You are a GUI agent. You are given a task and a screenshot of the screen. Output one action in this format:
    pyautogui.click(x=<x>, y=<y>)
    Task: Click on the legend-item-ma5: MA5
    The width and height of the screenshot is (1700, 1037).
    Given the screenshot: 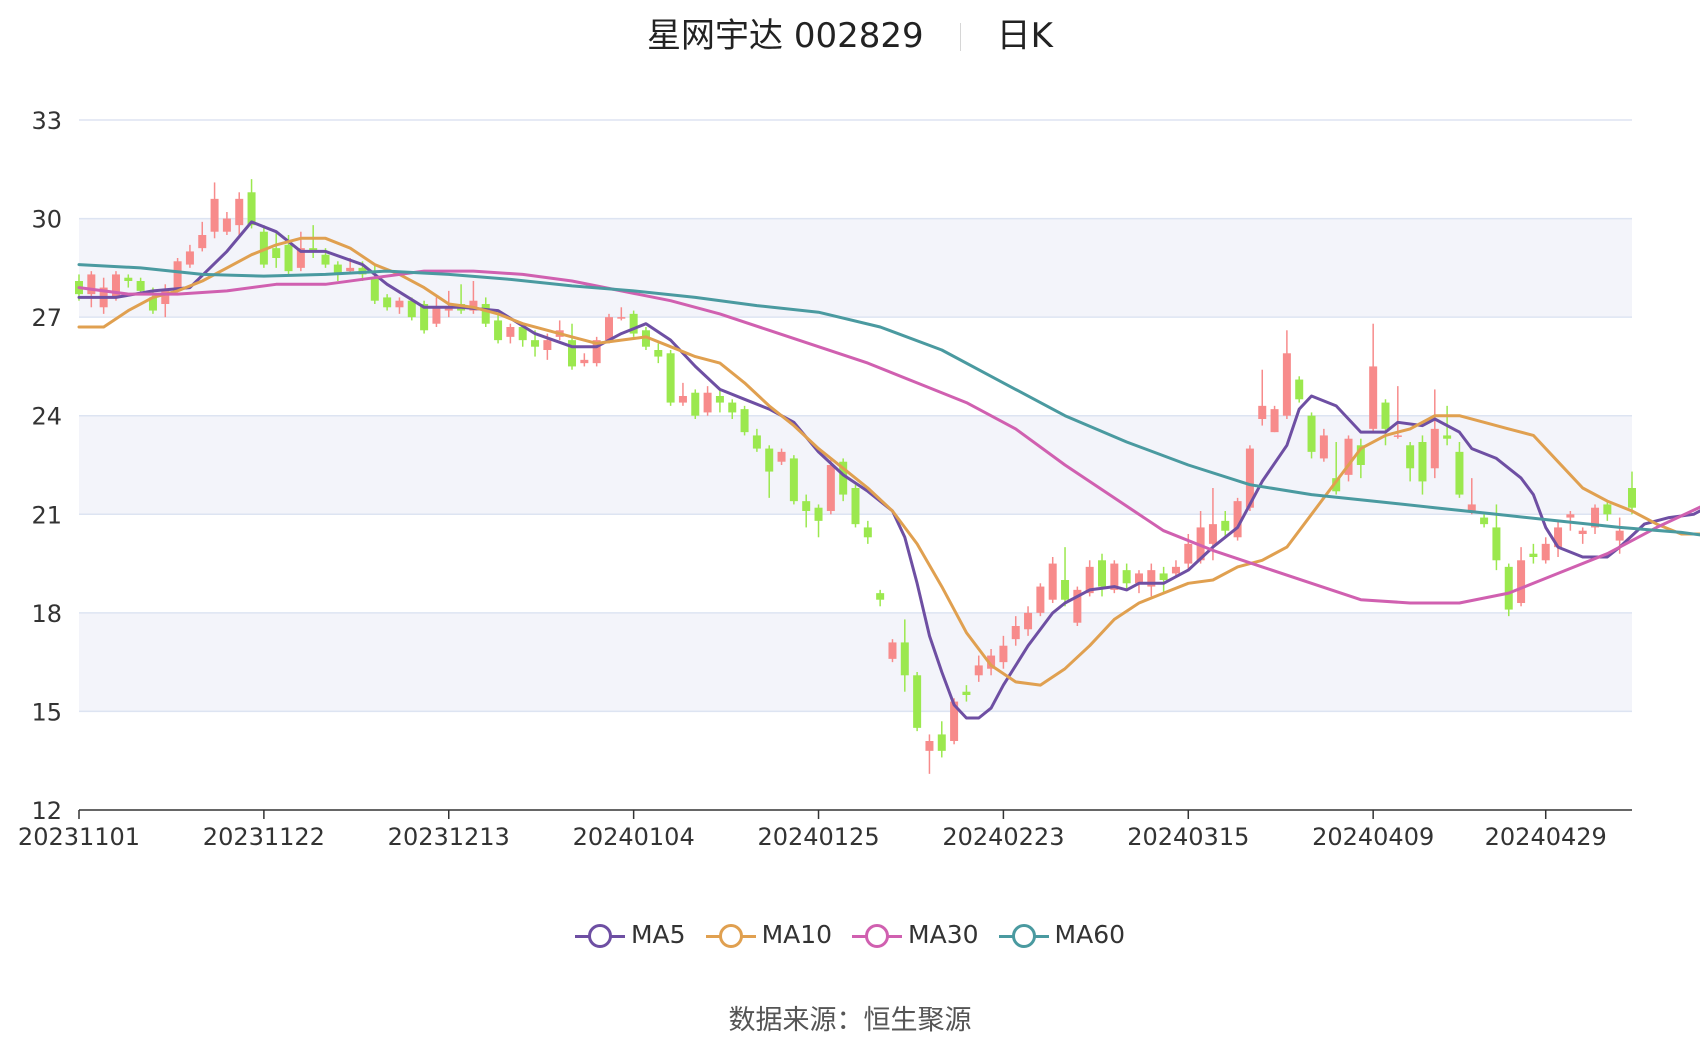 What is the action you would take?
    pyautogui.click(x=630, y=934)
    